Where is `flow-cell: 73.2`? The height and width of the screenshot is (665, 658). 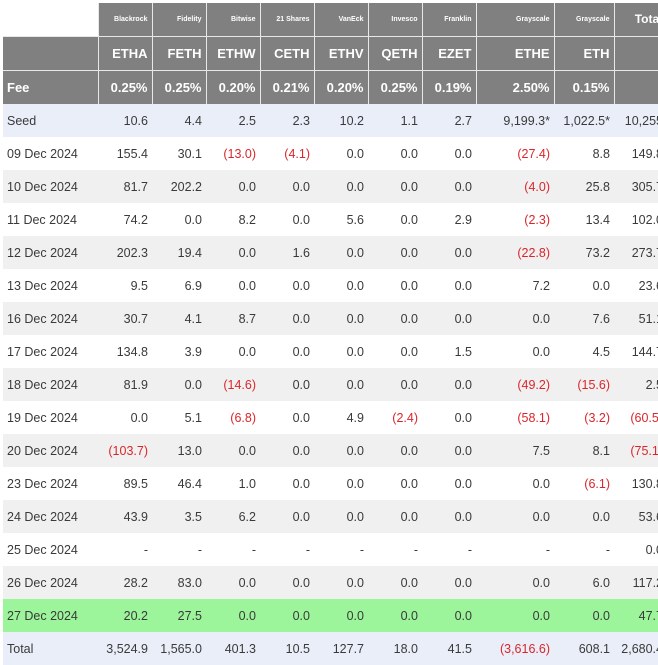
flow-cell: 73.2 is located at coordinates (584, 252).